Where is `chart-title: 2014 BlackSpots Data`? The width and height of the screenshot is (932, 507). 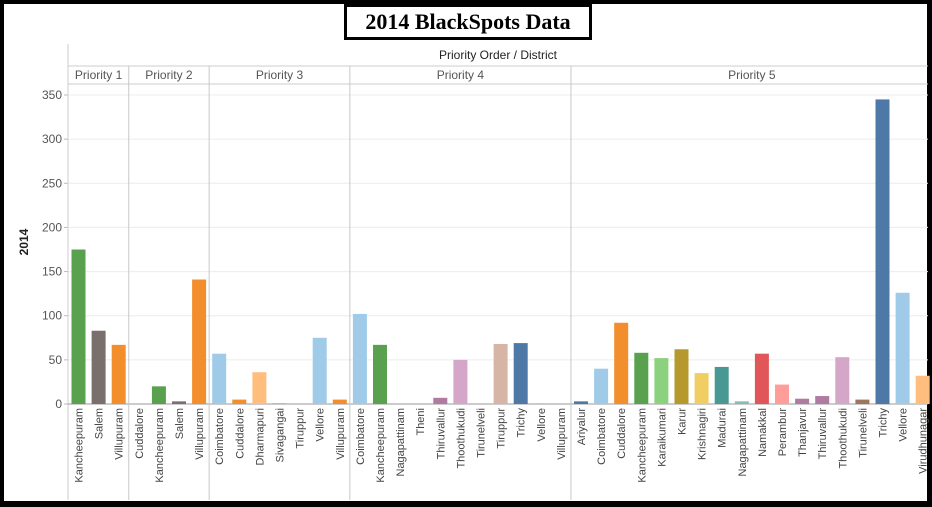
chart-title: 2014 BlackSpots Data is located at coordinates (468, 22).